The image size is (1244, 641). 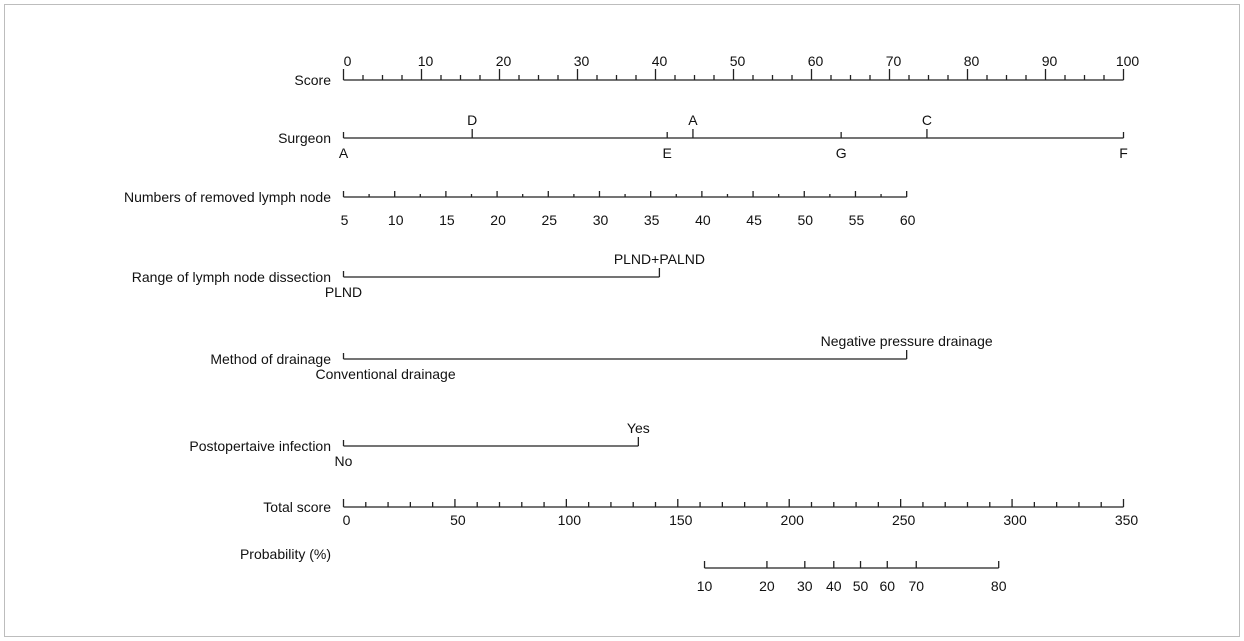 What do you see at coordinates (916, 586) in the screenshot?
I see `probability-tick-label: 70` at bounding box center [916, 586].